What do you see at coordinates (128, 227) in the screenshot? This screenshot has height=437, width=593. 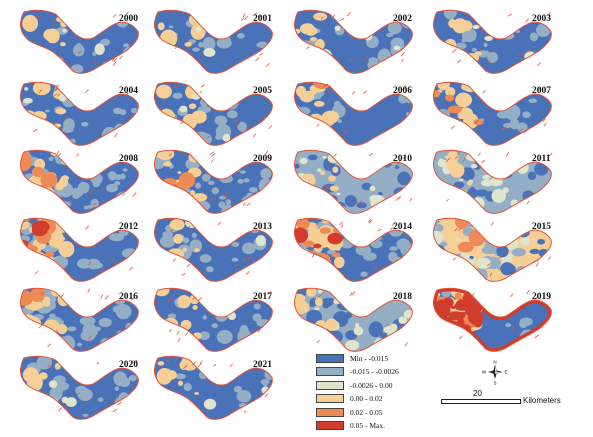 I see `year-label-2012: 2012` at bounding box center [128, 227].